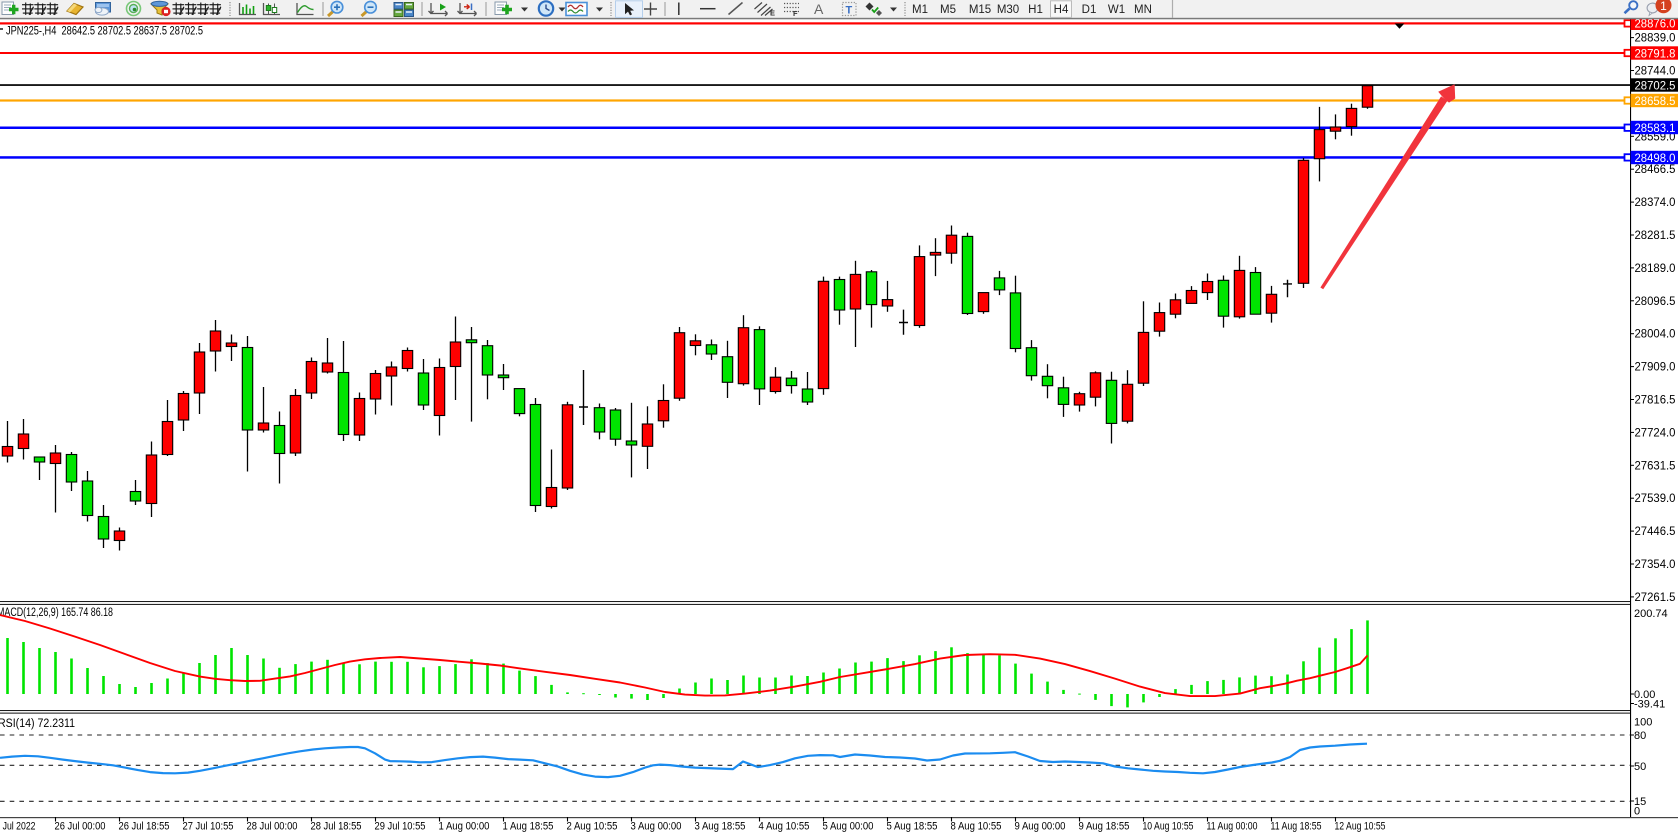  I want to click on svg-text: 25 Jul 2022, so click(18, 827).